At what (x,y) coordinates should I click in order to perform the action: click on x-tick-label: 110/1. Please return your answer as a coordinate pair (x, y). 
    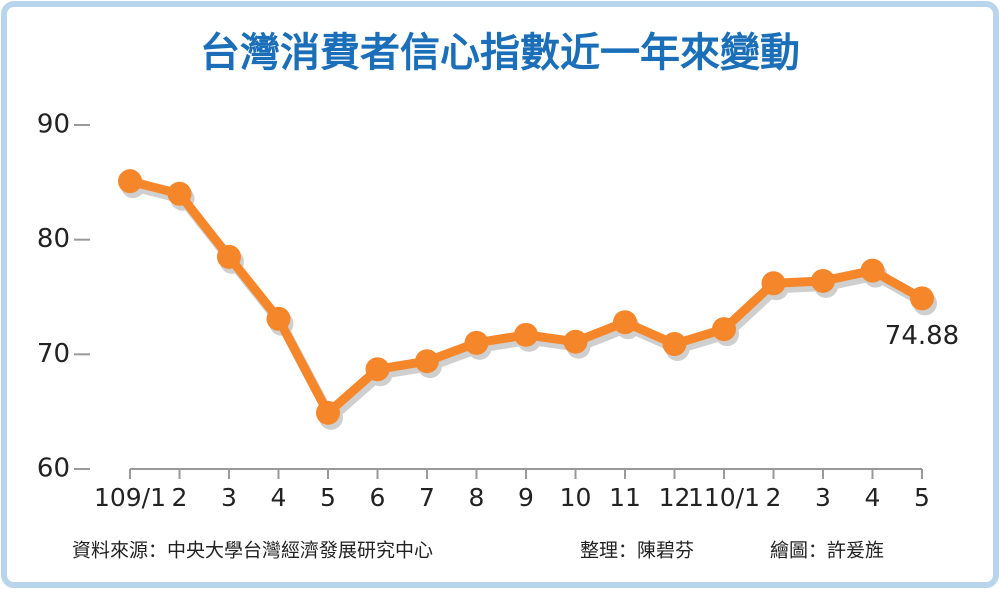
    Looking at the image, I should click on (724, 497).